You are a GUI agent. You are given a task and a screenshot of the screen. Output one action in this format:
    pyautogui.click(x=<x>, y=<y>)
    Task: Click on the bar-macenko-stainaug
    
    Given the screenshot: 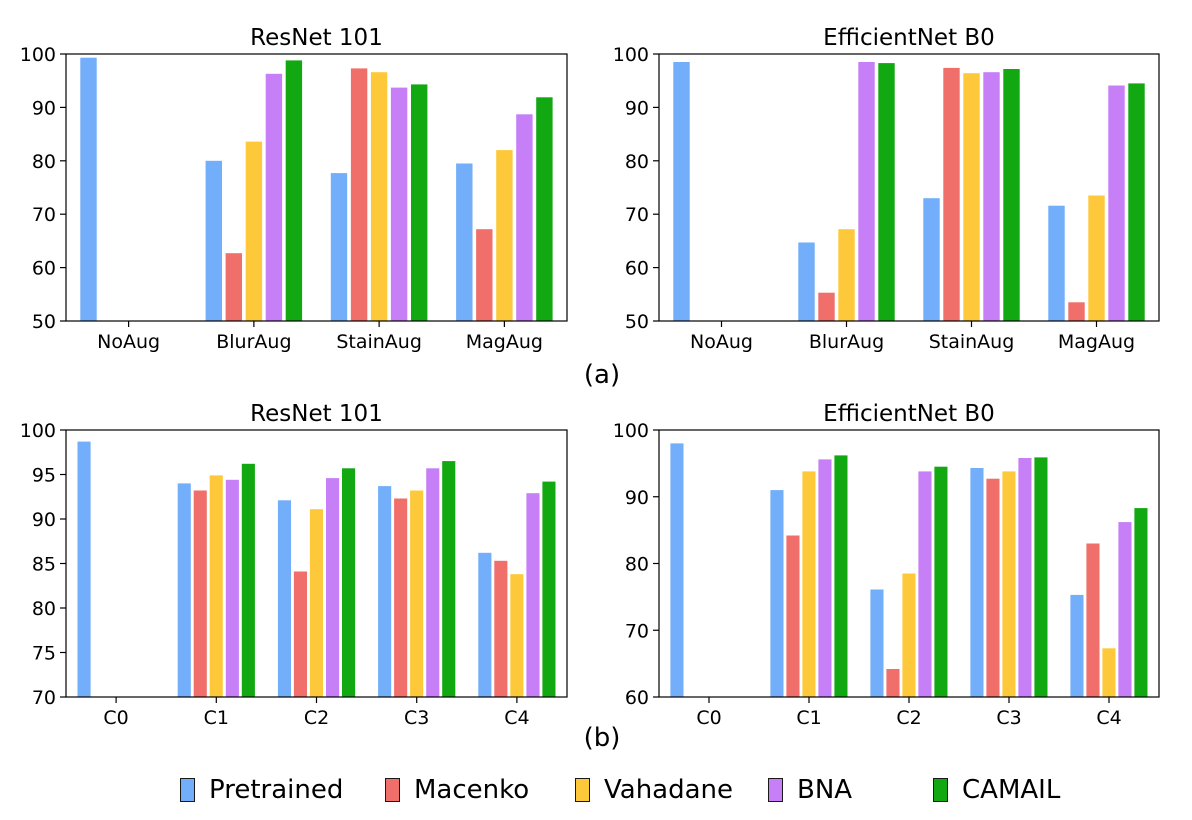 What is the action you would take?
    pyautogui.click(x=951, y=194)
    